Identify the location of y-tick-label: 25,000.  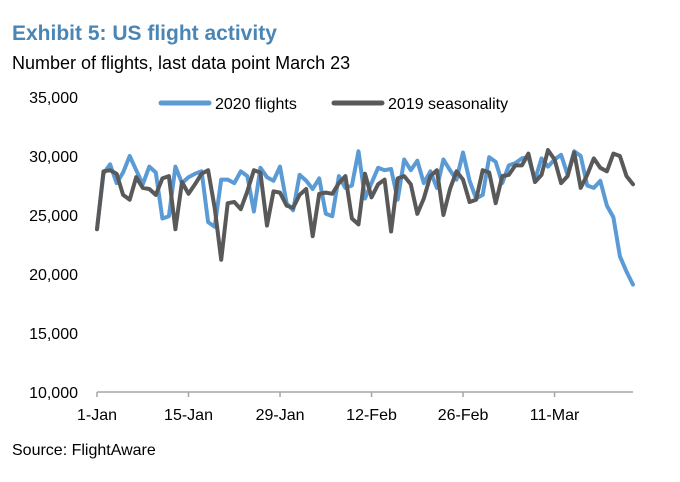
(53, 216).